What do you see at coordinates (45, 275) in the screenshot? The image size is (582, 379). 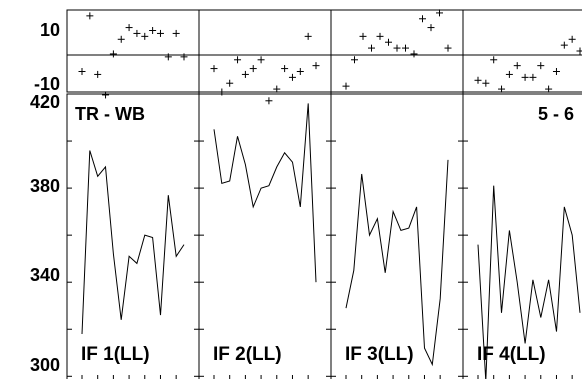 I see `main-ytick-label: 340` at bounding box center [45, 275].